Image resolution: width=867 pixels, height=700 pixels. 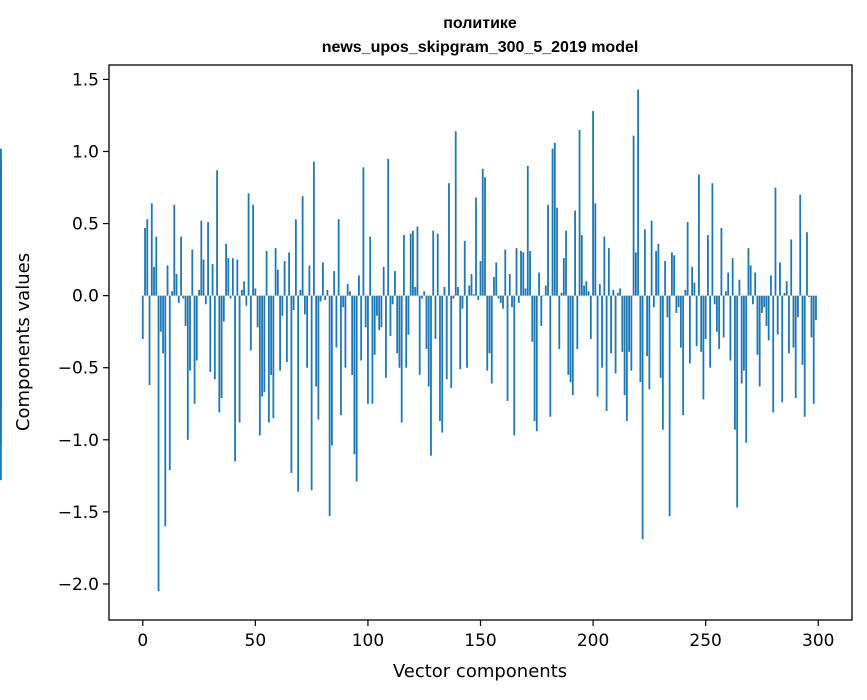 What do you see at coordinates (78, 585) in the screenshot?
I see `y-tick-label: −2.0` at bounding box center [78, 585].